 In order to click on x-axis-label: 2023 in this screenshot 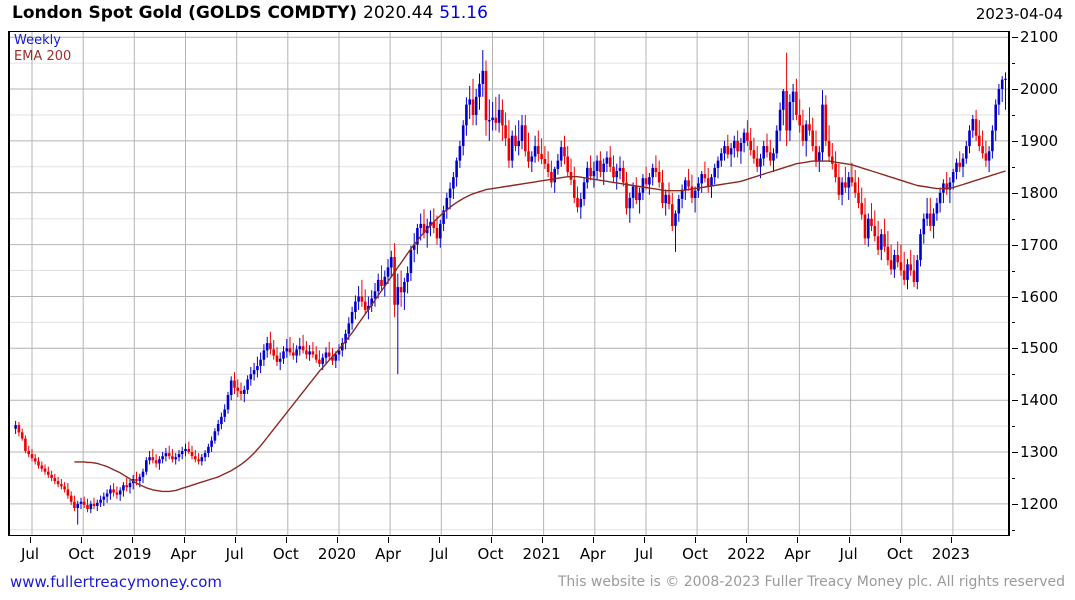, I will do `click(950, 554)`.